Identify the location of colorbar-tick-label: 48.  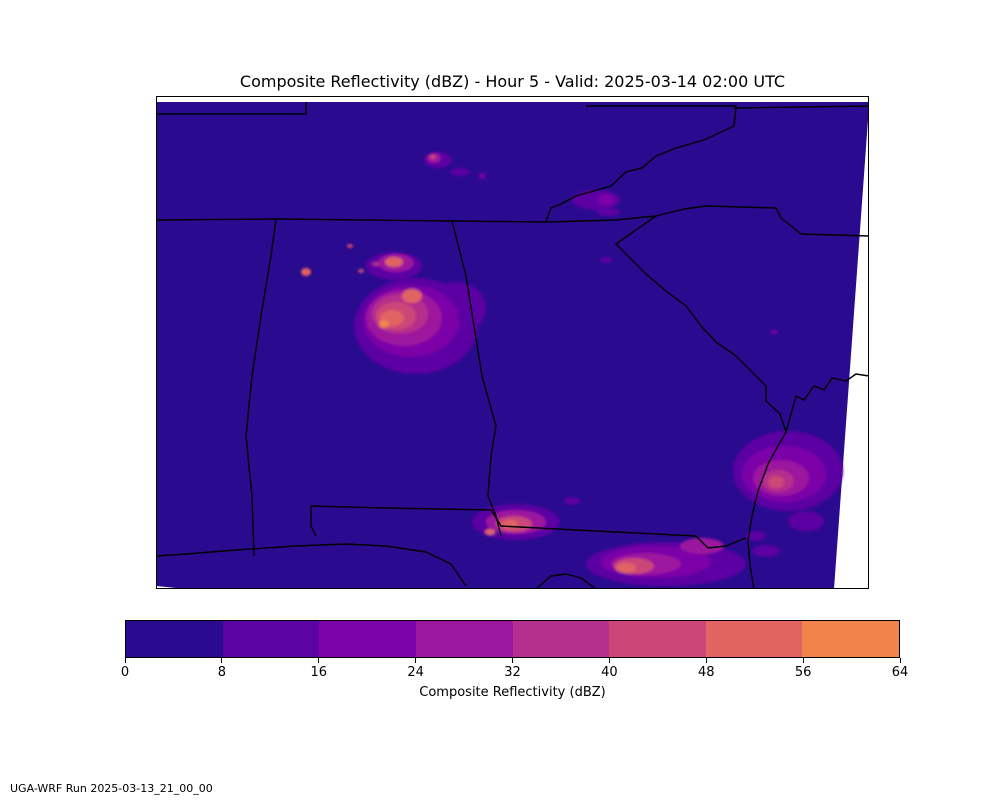
(706, 672).